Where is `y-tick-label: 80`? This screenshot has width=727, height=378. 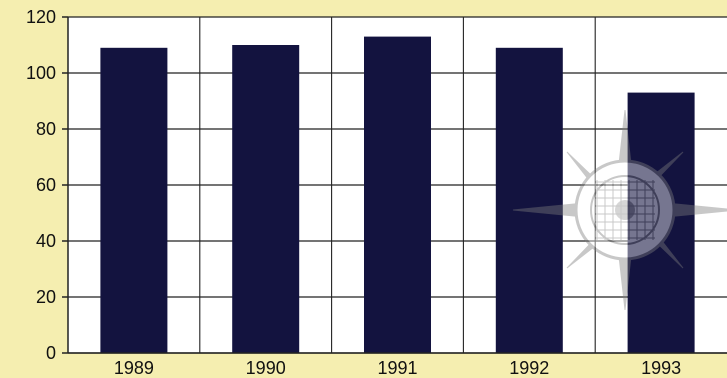 y-tick-label: 80 is located at coordinates (46, 129).